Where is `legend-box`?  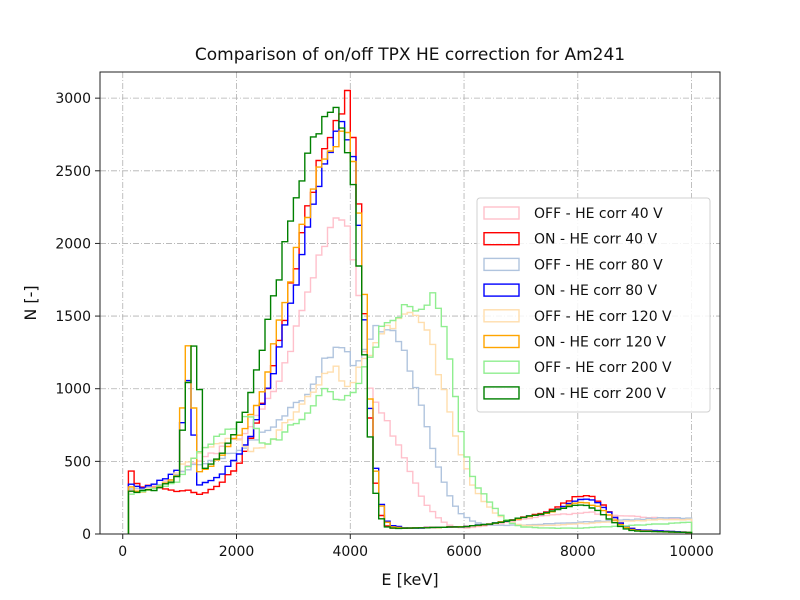 legend-box is located at coordinates (593, 305).